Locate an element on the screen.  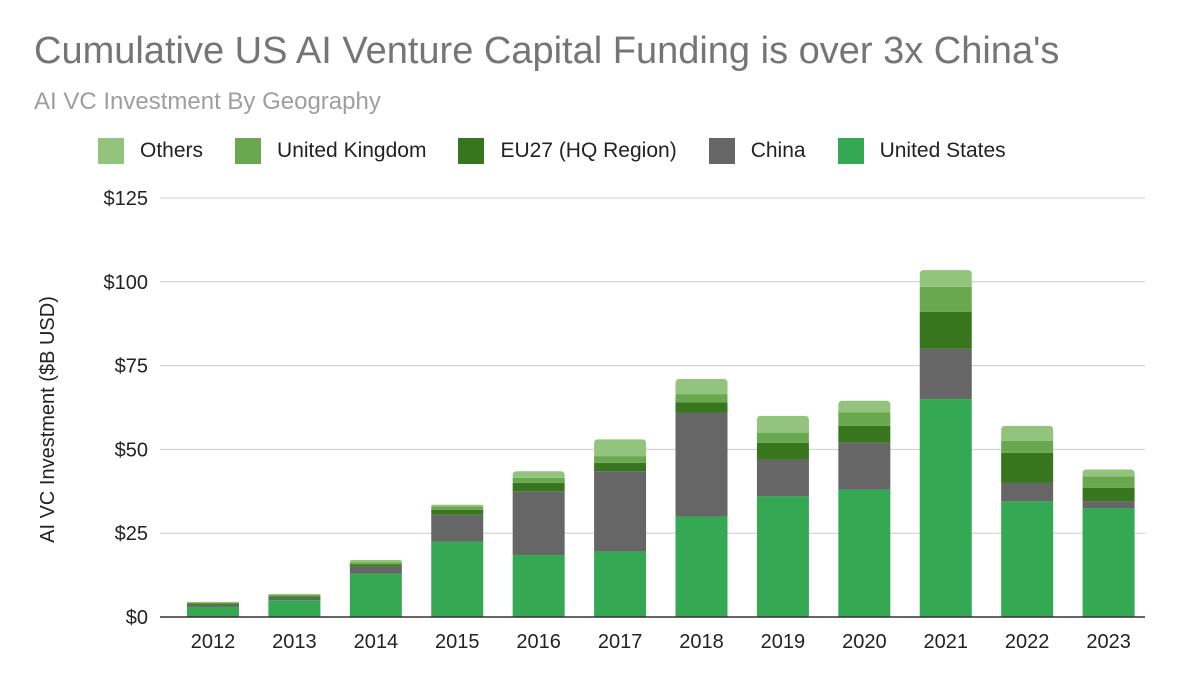
x-tick-label: 2020 is located at coordinates (864, 642).